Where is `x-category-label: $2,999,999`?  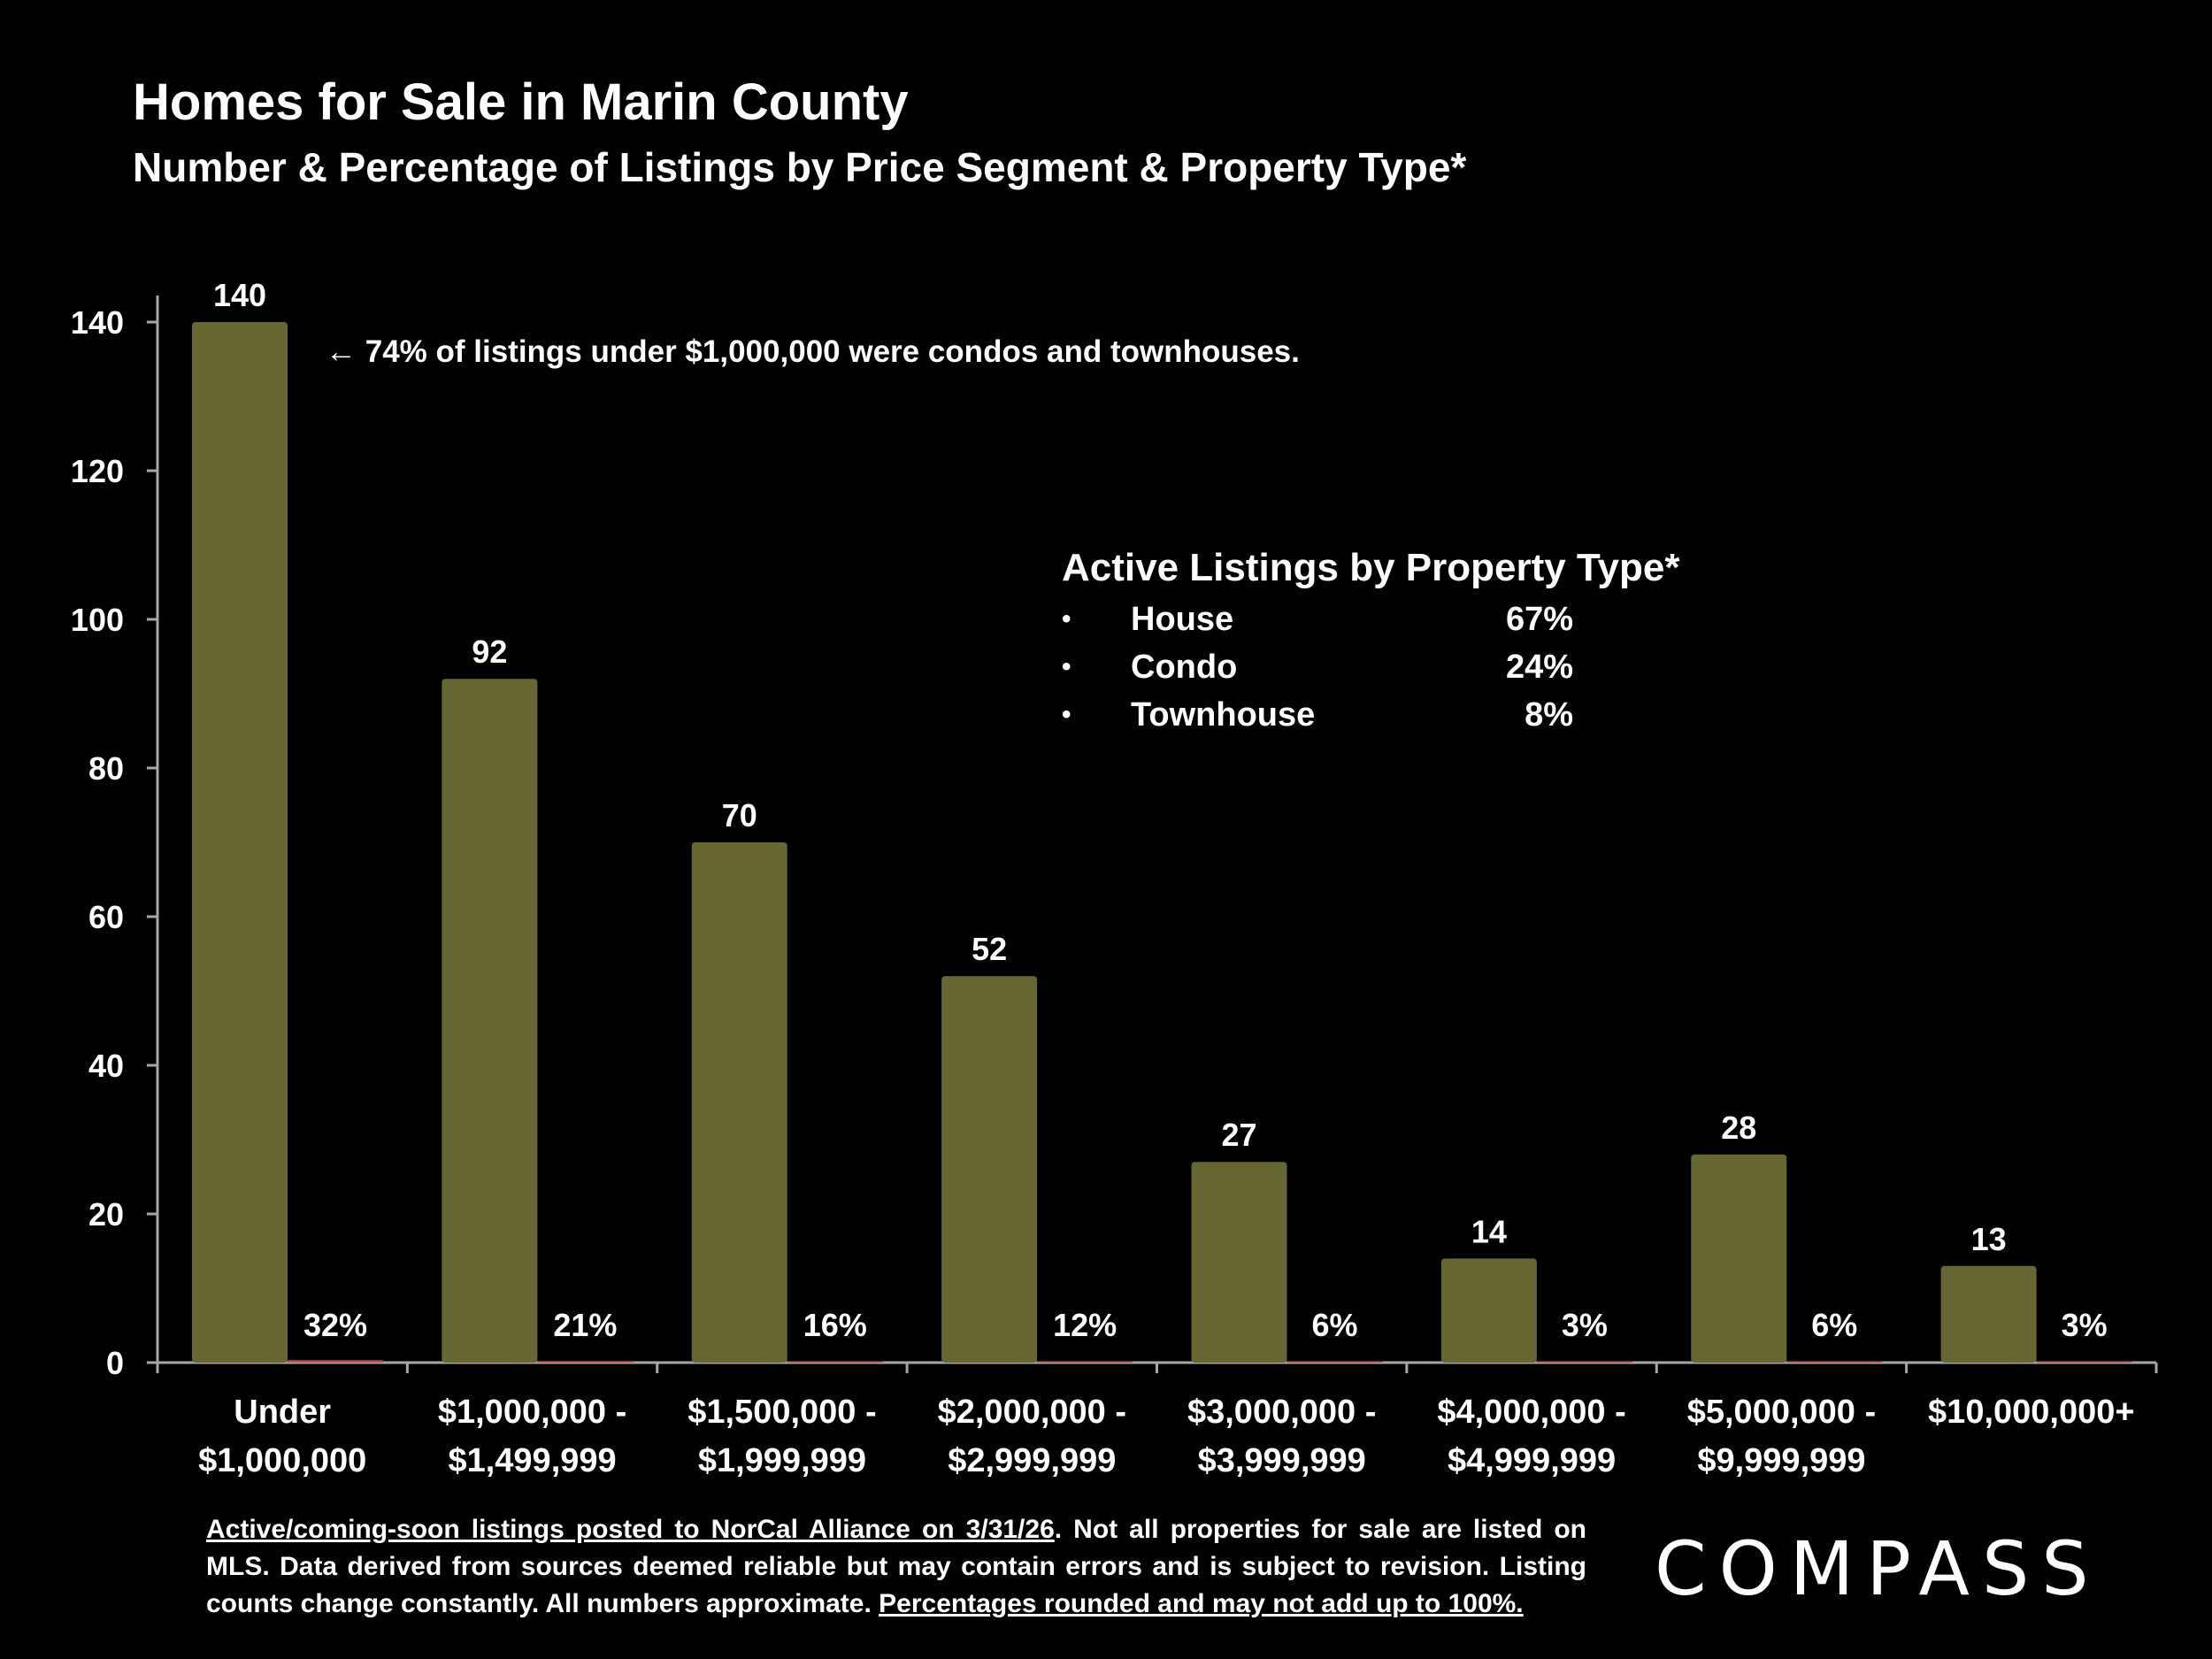 x-category-label: $2,999,999 is located at coordinates (1032, 1461).